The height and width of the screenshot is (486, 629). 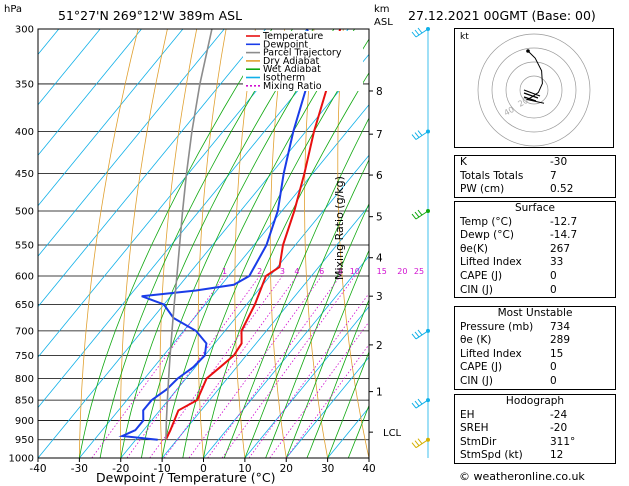 I want to click on legend-label: Dry Adiabat, so click(x=291, y=61).